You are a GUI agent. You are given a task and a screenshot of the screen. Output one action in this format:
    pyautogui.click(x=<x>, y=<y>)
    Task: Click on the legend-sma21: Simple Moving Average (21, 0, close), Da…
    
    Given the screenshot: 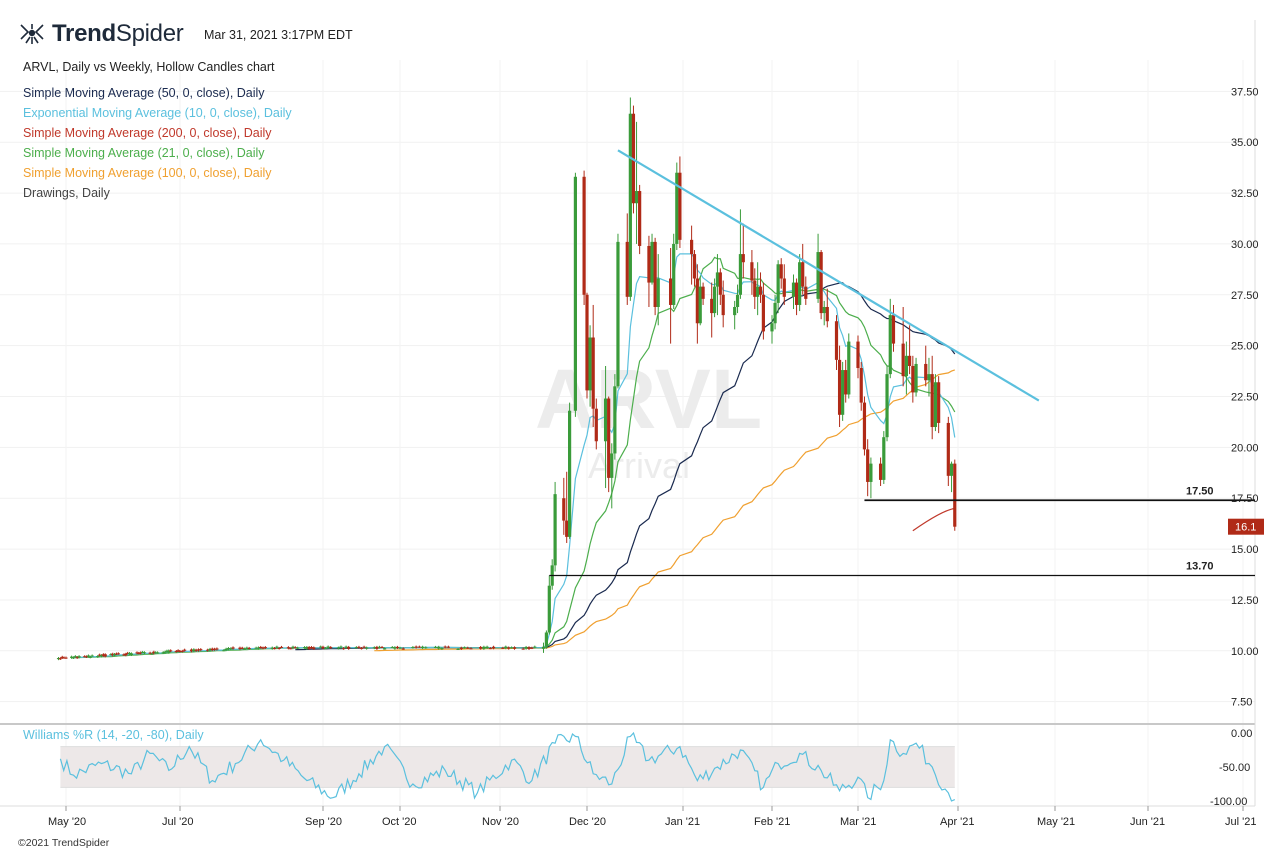 What is the action you would take?
    pyautogui.click(x=144, y=153)
    